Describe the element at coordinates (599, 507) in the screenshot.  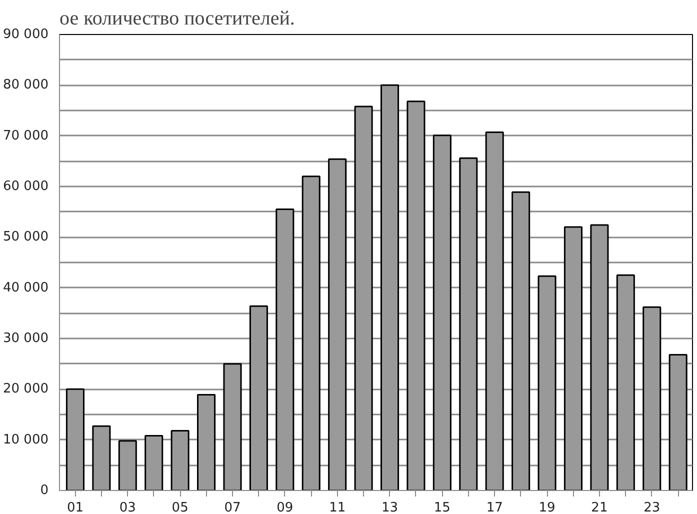
I see `x-tick-label: 21` at that location.